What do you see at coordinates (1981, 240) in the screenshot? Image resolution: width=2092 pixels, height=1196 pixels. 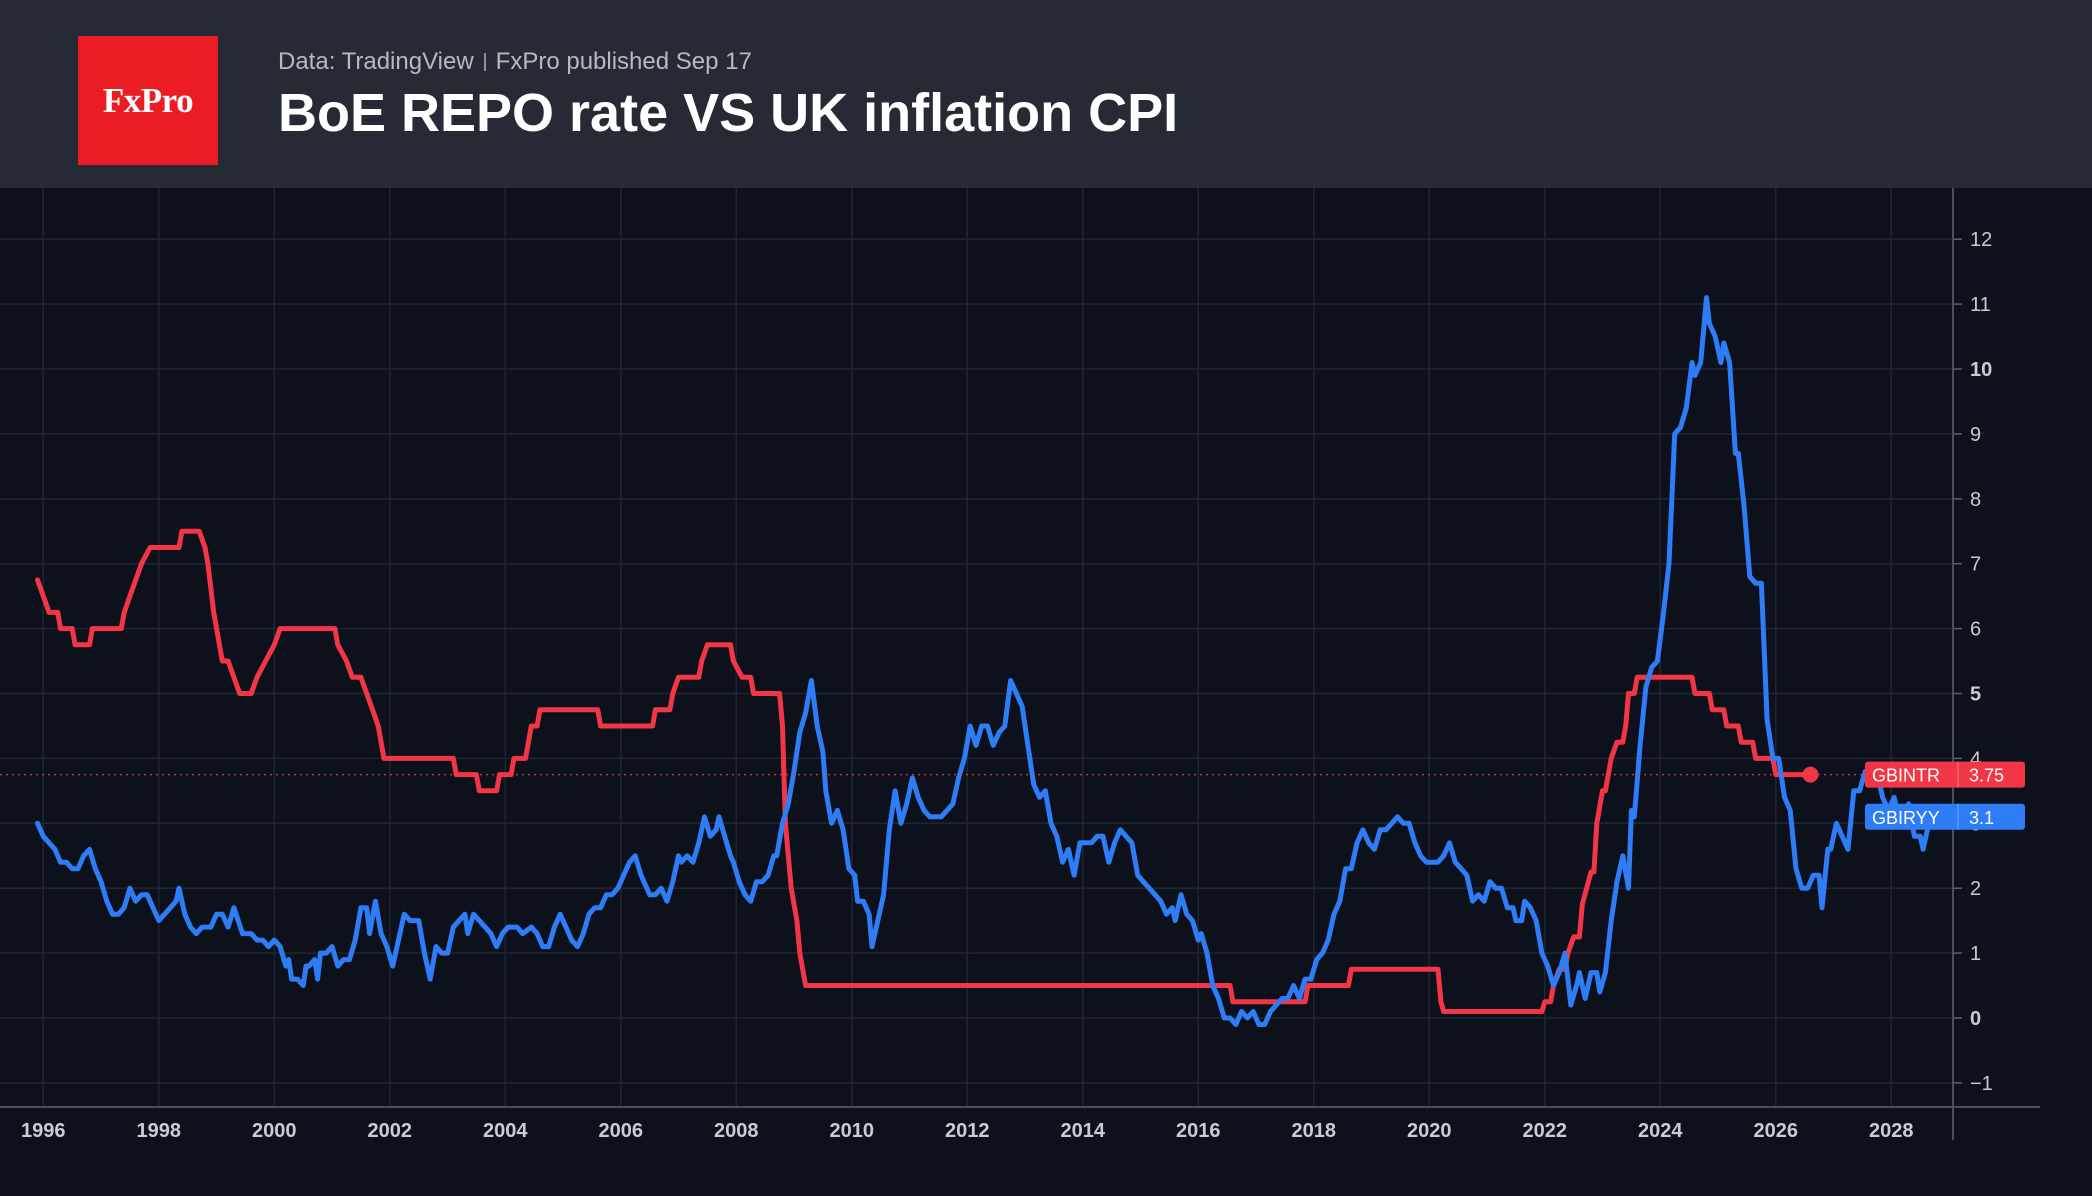 I see `y-tick-label: 12` at bounding box center [1981, 240].